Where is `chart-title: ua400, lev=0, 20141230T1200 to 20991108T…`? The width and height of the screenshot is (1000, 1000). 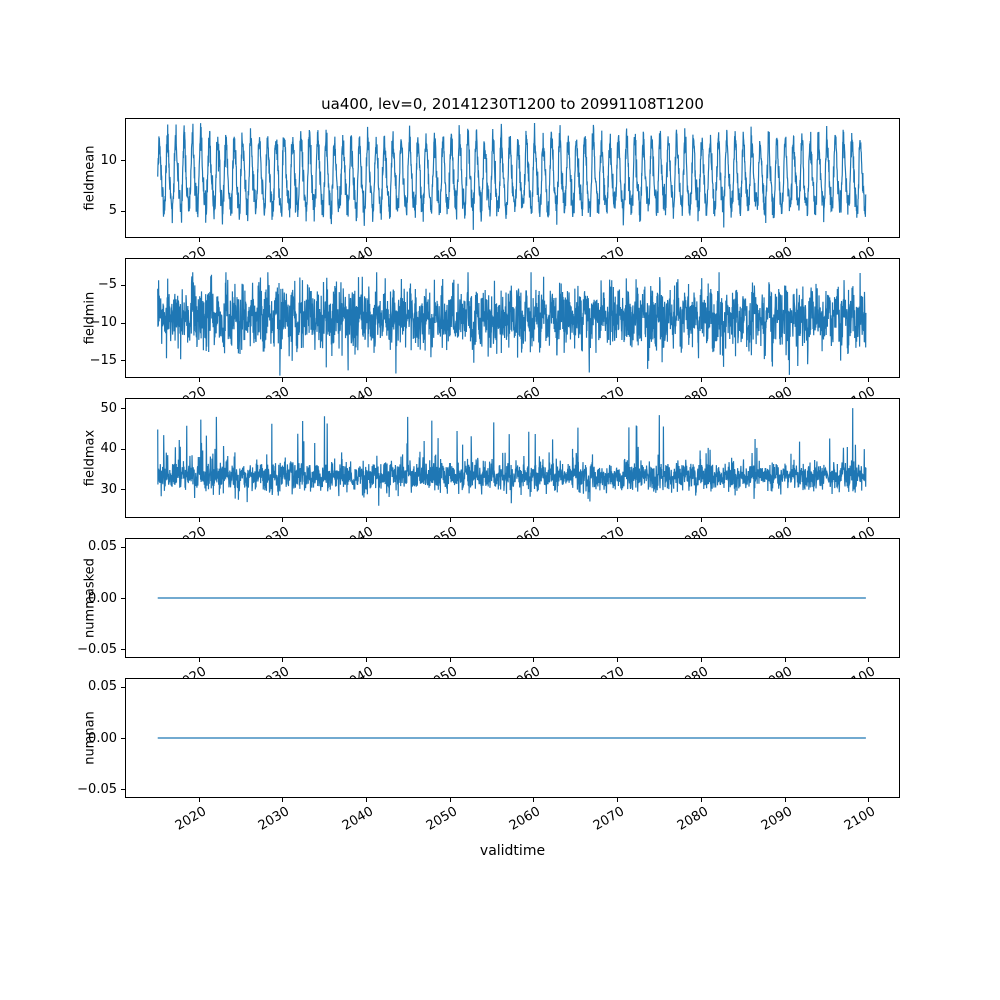 chart-title: ua400, lev=0, 20141230T1200 to 20991108T… is located at coordinates (512, 104).